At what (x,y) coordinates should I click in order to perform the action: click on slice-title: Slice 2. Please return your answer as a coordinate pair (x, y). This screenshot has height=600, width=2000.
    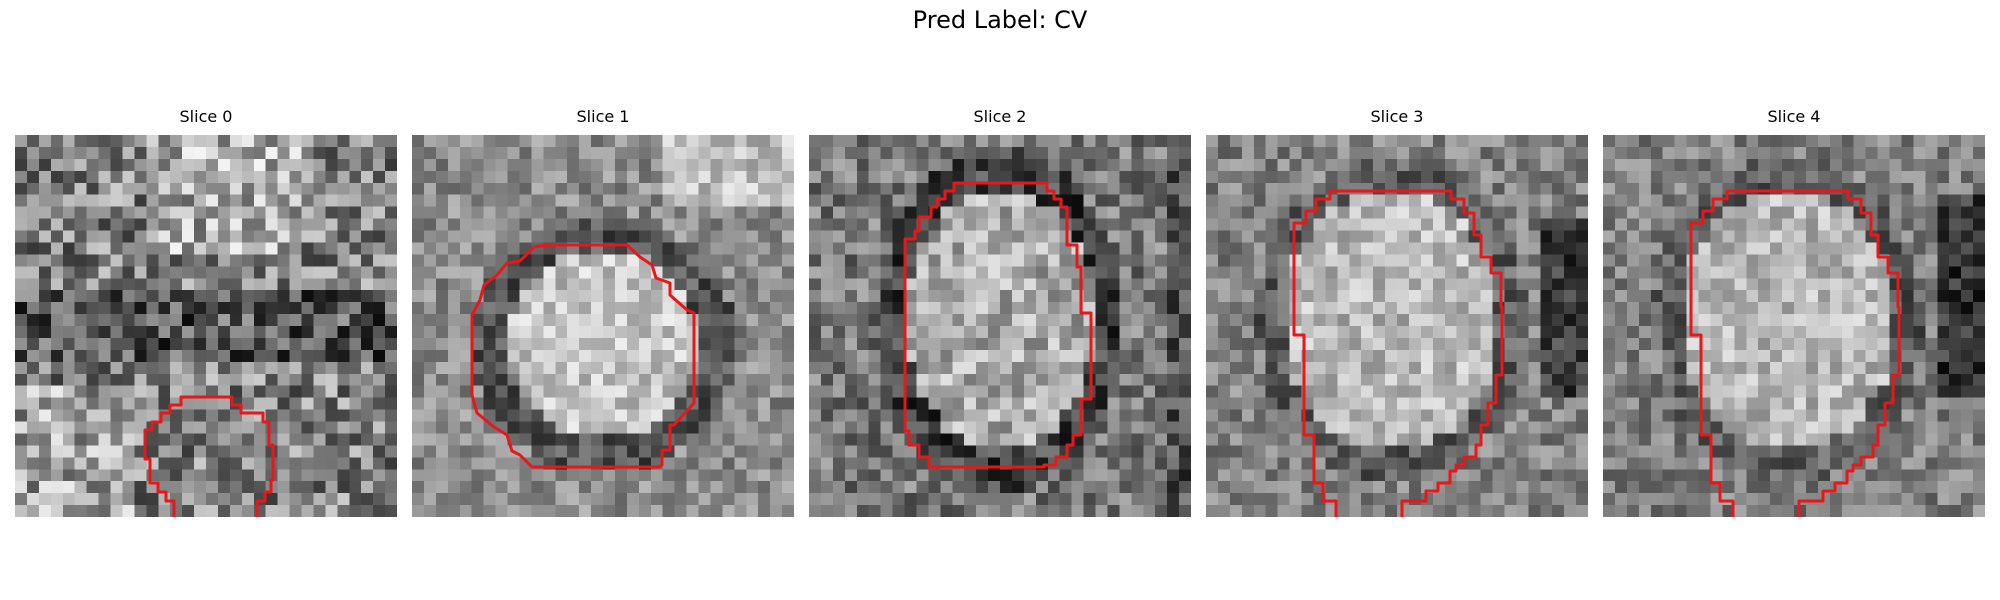
    Looking at the image, I should click on (1000, 116).